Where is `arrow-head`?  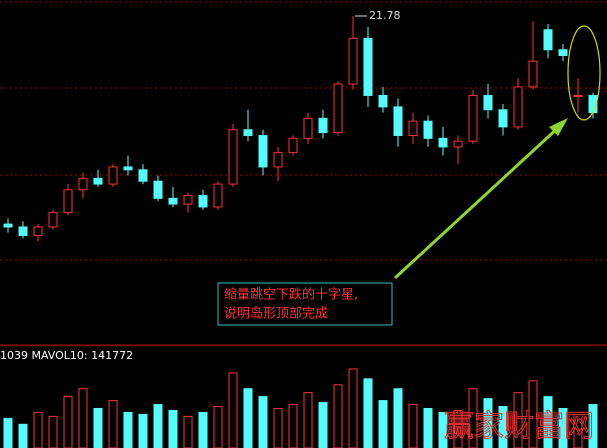
arrow-head is located at coordinates (558, 127).